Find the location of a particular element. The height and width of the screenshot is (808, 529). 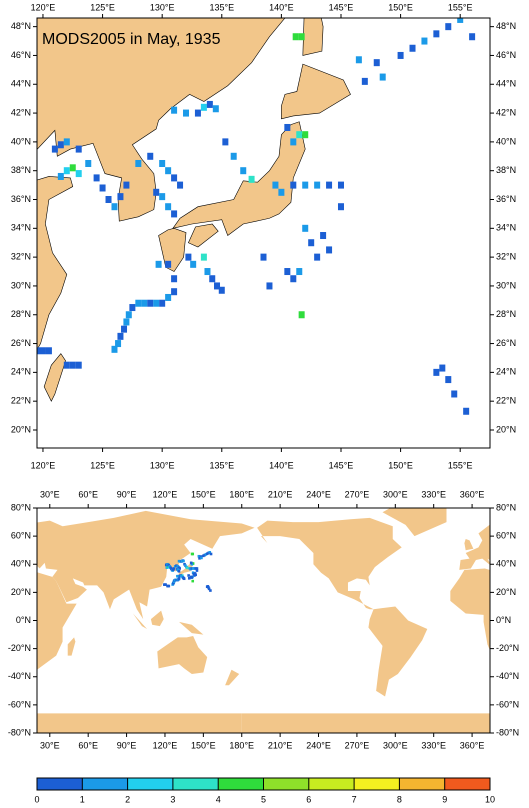

y-tick-label: 38°N is located at coordinates (21, 170).